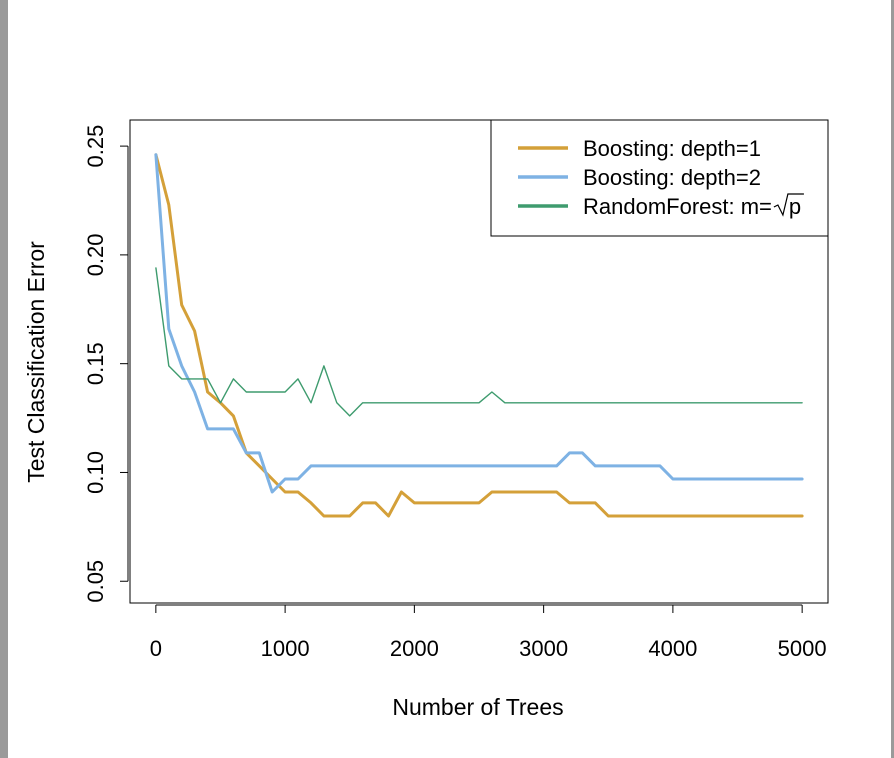 This screenshot has height=758, width=894. Describe the element at coordinates (156, 648) in the screenshot. I see `x-tick-label: 0` at that location.